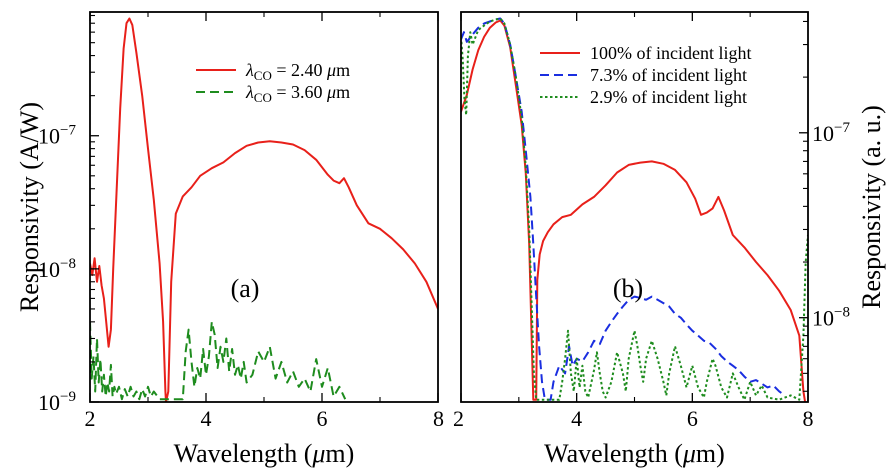 This screenshot has width=891, height=470. I want to click on panel-label: (b), so click(628, 288).